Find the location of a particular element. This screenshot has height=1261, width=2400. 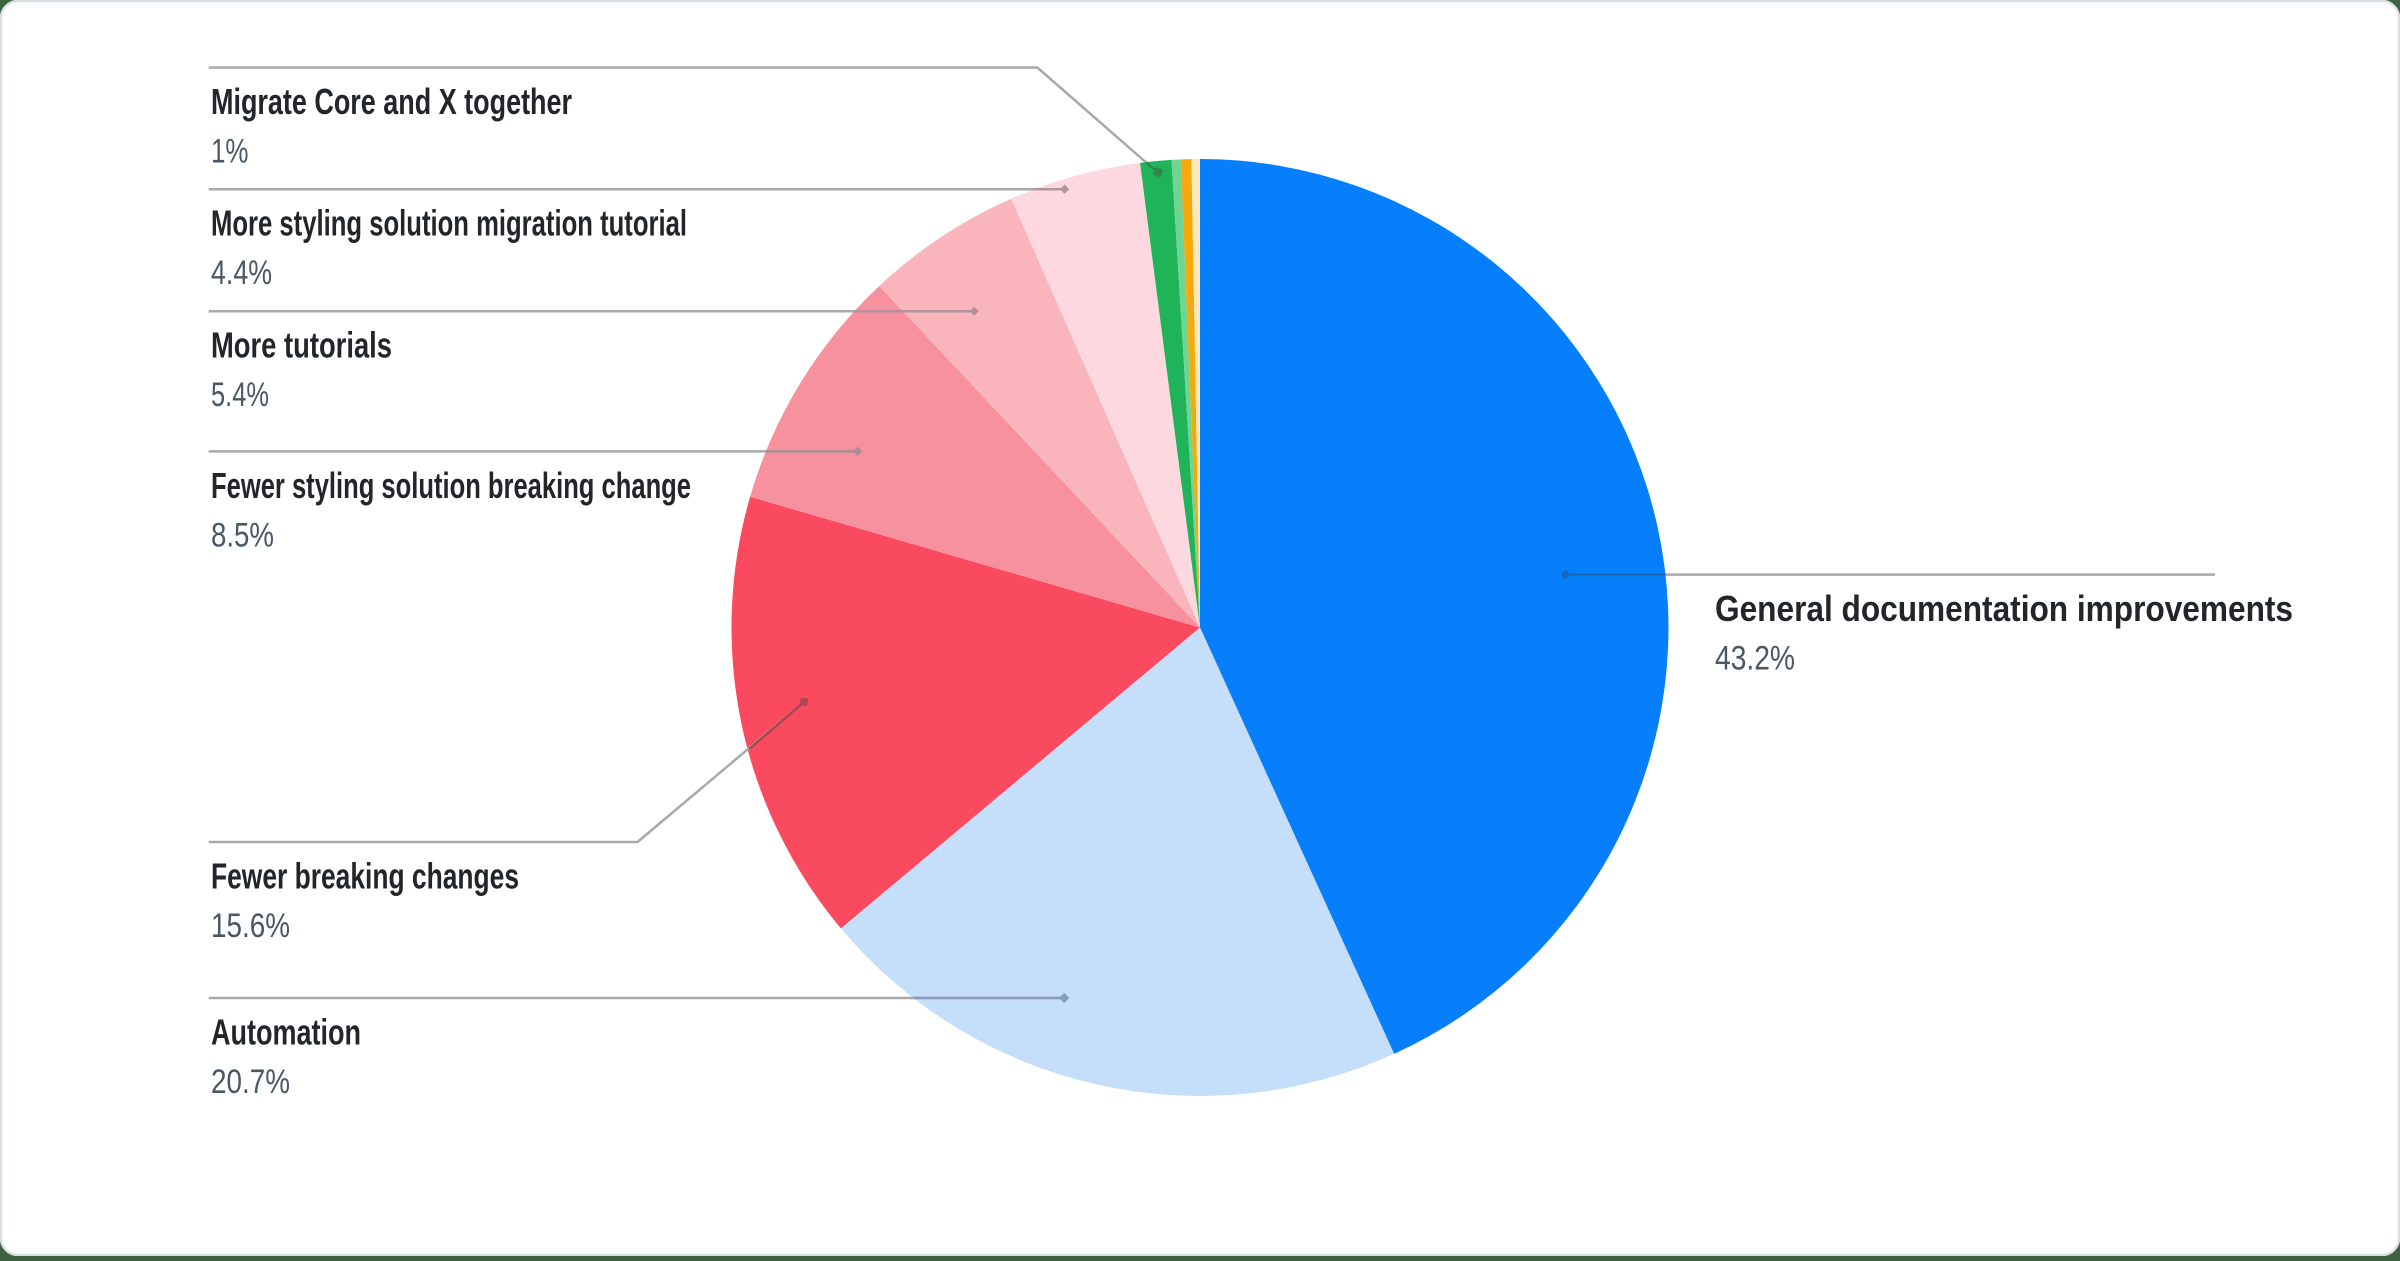

svg-text: Migrate Core and X together is located at coordinates (391, 101).